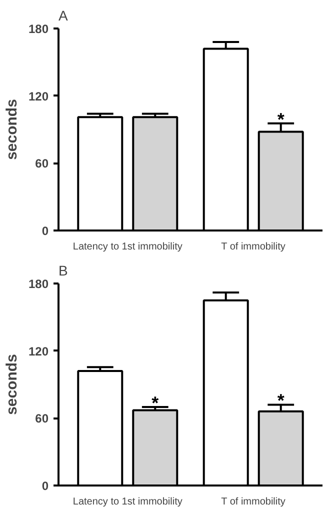 The height and width of the screenshot is (510, 330). I want to click on chart-title: B, so click(63, 270).